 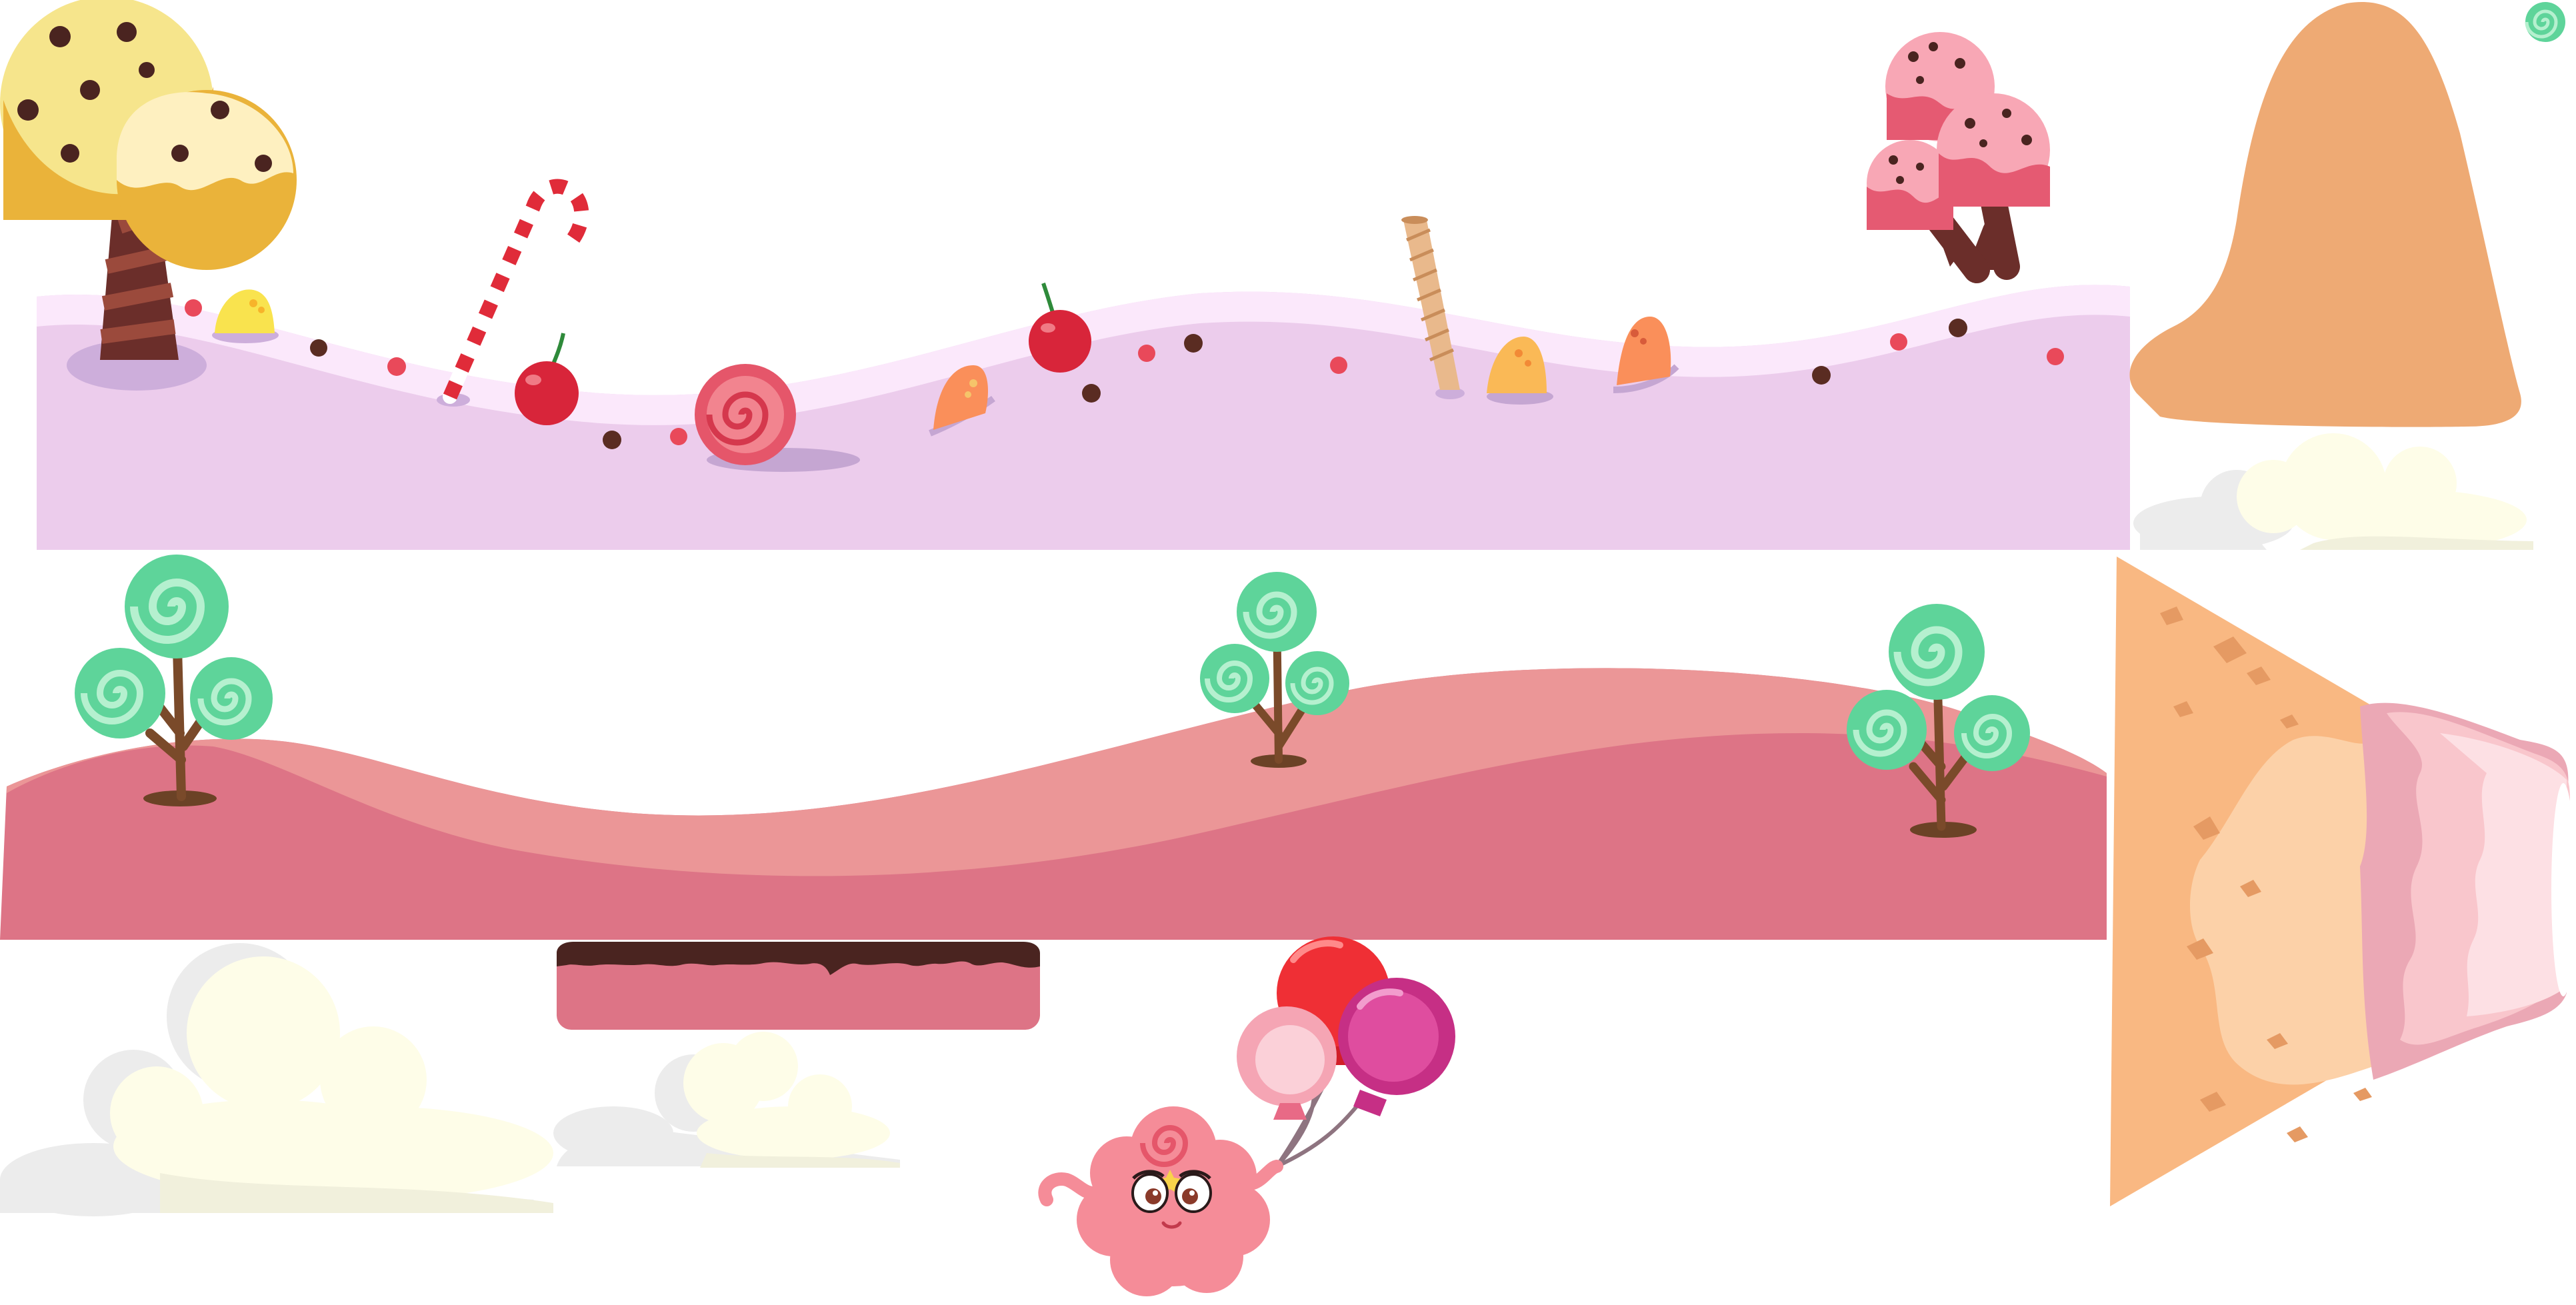 I want to click on caramel-mountain, so click(x=2325, y=214).